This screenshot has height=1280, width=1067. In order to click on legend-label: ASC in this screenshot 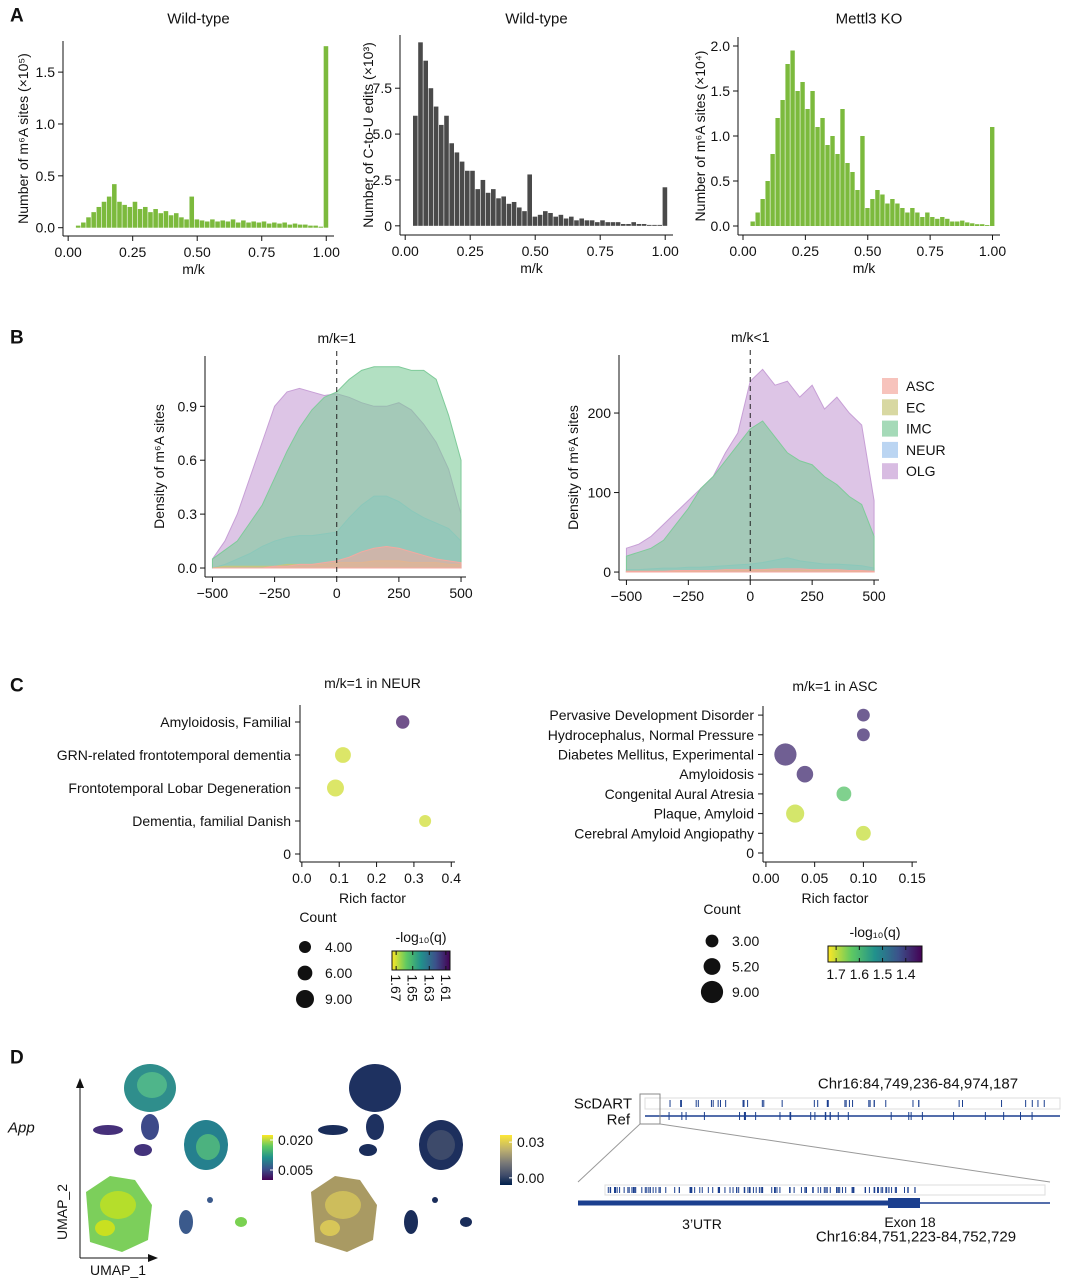, I will do `click(920, 386)`.